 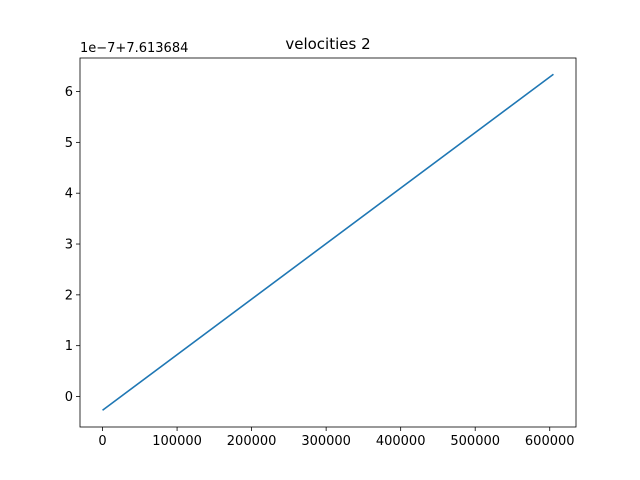 What do you see at coordinates (327, 44) in the screenshot?
I see `chart-title: velocities 2` at bounding box center [327, 44].